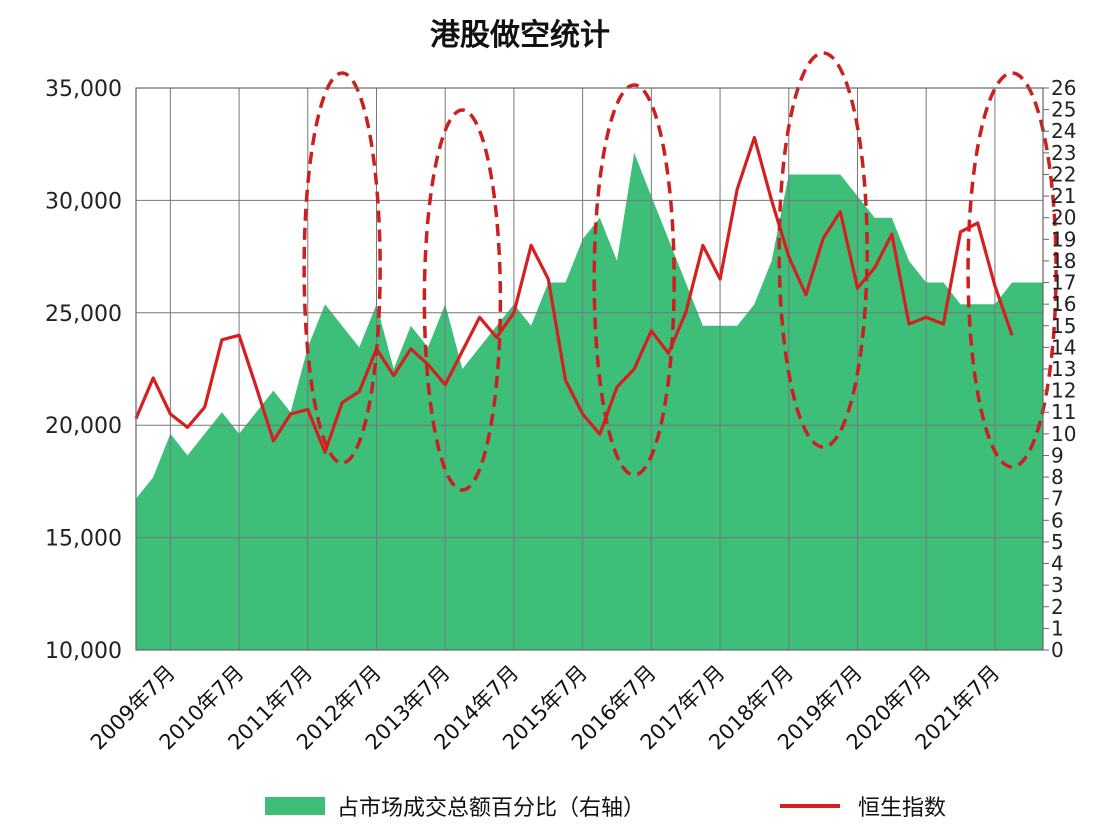  Describe the element at coordinates (83, 201) in the screenshot. I see `y-left-tick-label: 30,000` at that location.